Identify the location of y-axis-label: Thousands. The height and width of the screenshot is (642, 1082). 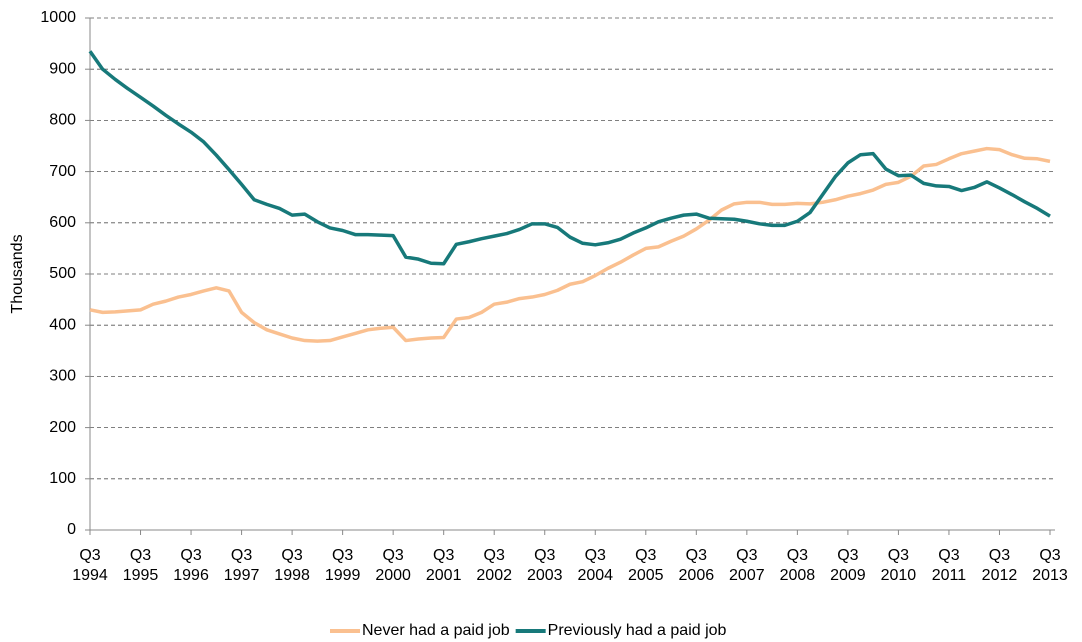
(17, 273).